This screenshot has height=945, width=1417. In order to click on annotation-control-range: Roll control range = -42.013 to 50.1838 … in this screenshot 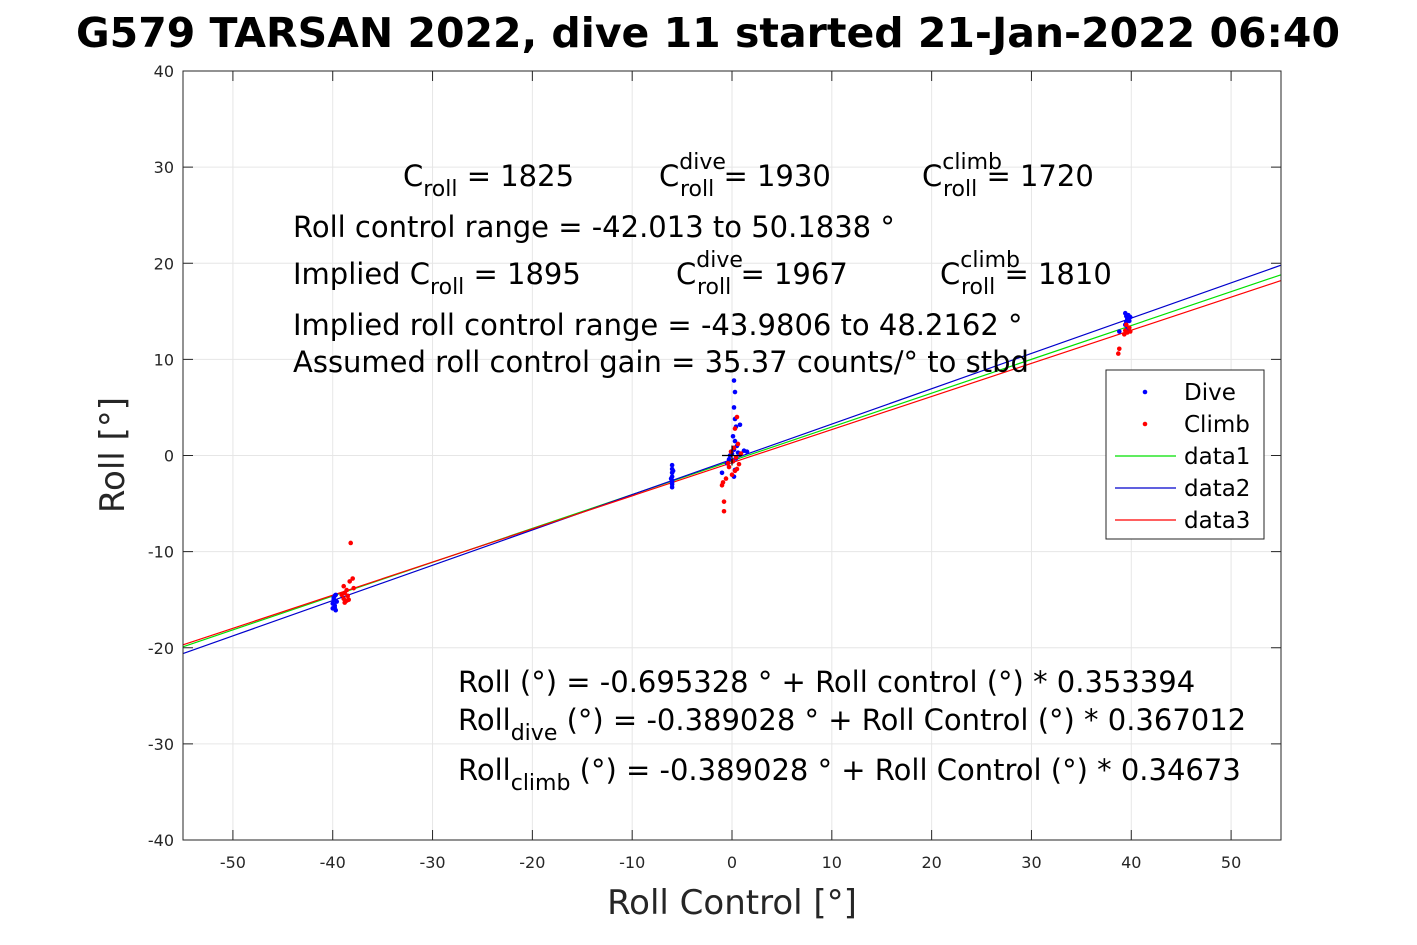, I will do `click(594, 227)`.